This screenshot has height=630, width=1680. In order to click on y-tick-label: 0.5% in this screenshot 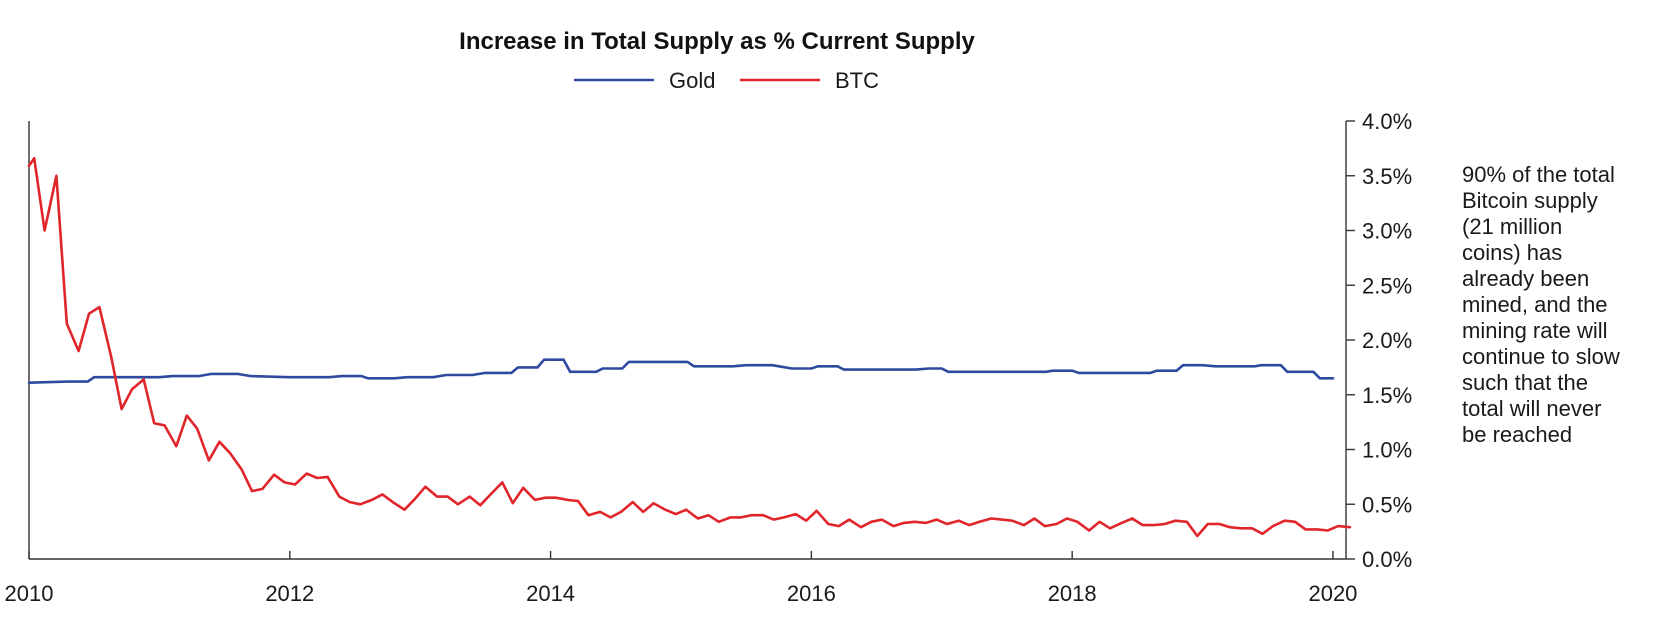, I will do `click(1387, 504)`.